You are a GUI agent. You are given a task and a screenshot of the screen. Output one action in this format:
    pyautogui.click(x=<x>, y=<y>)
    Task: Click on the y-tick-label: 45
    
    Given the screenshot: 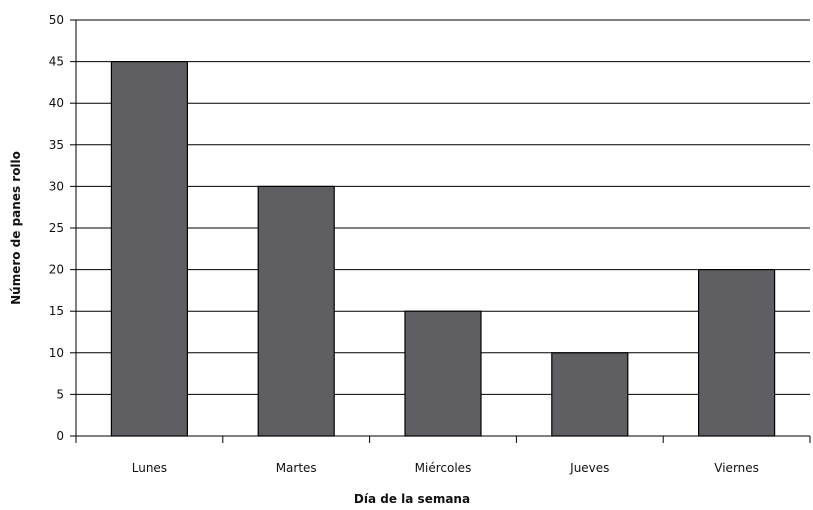 What is the action you would take?
    pyautogui.click(x=56, y=62)
    